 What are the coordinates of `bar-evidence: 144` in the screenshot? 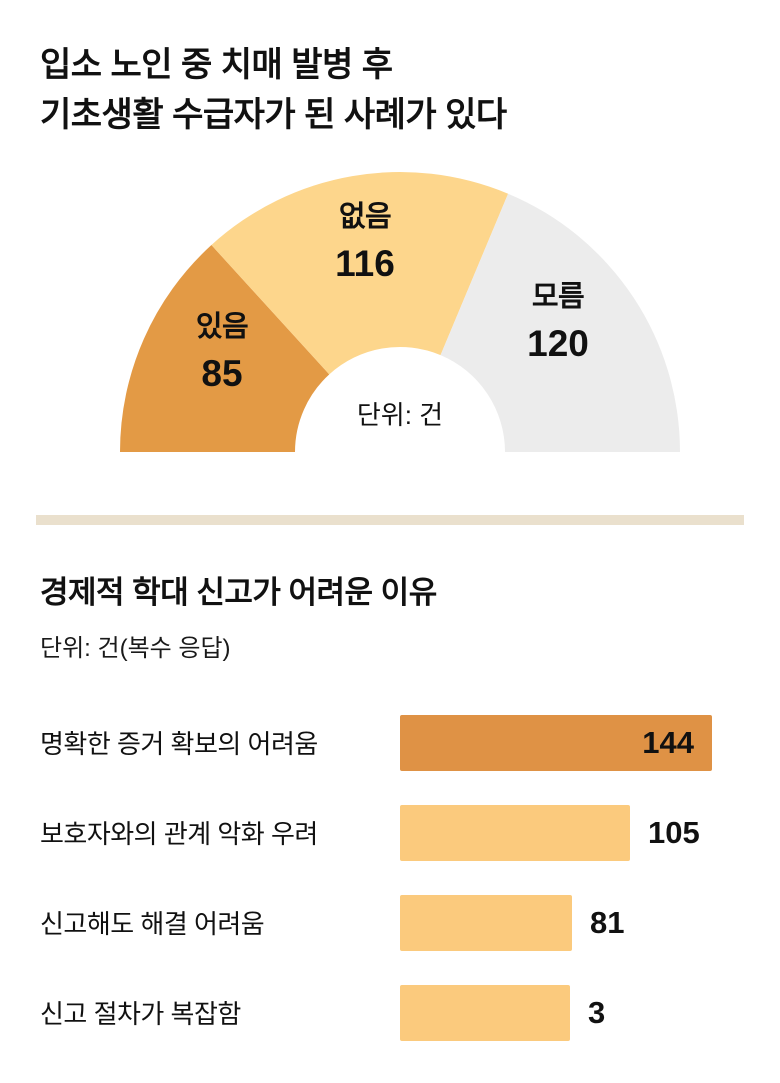 It's located at (556, 742).